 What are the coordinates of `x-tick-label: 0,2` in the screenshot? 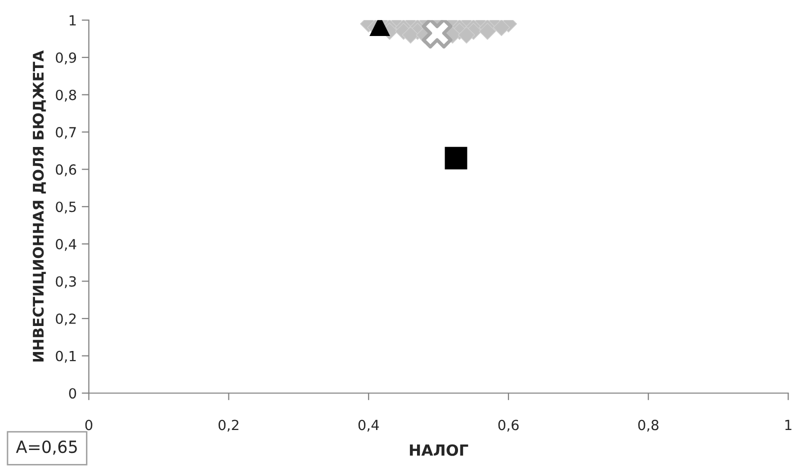 It's located at (228, 426).